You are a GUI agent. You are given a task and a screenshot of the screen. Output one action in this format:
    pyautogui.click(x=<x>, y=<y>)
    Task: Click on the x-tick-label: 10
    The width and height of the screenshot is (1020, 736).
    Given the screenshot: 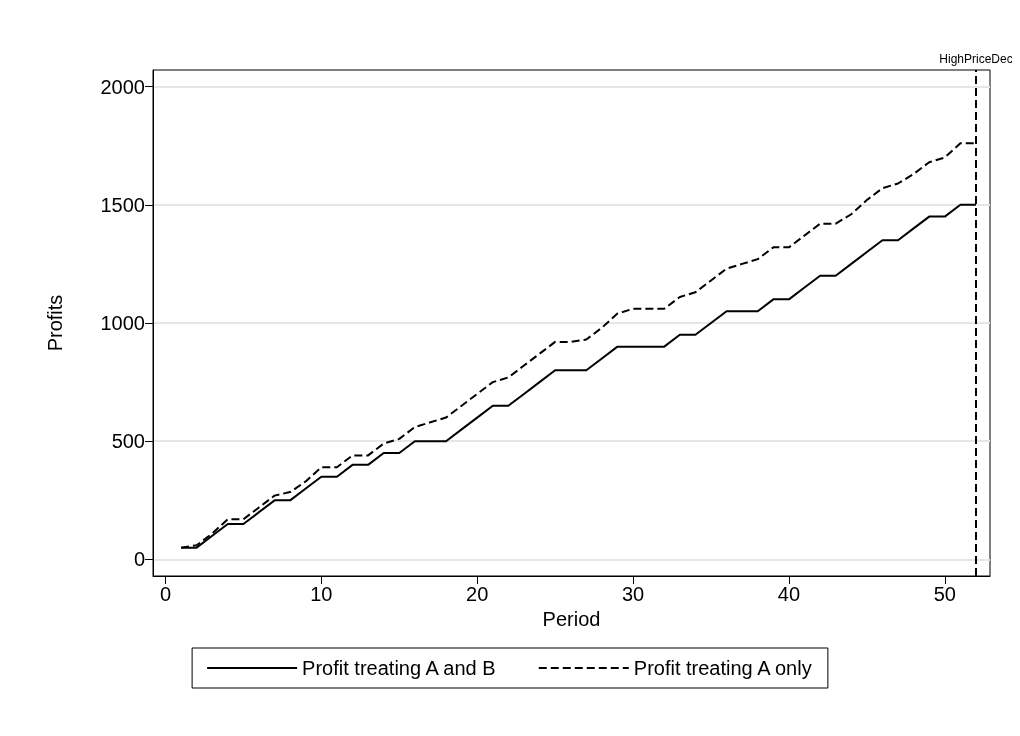 What is the action you would take?
    pyautogui.click(x=321, y=594)
    